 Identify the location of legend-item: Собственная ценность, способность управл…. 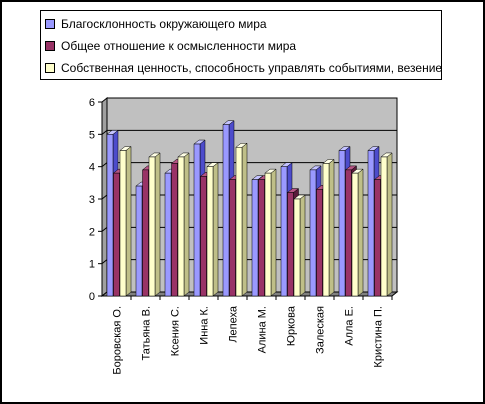
(243, 68).